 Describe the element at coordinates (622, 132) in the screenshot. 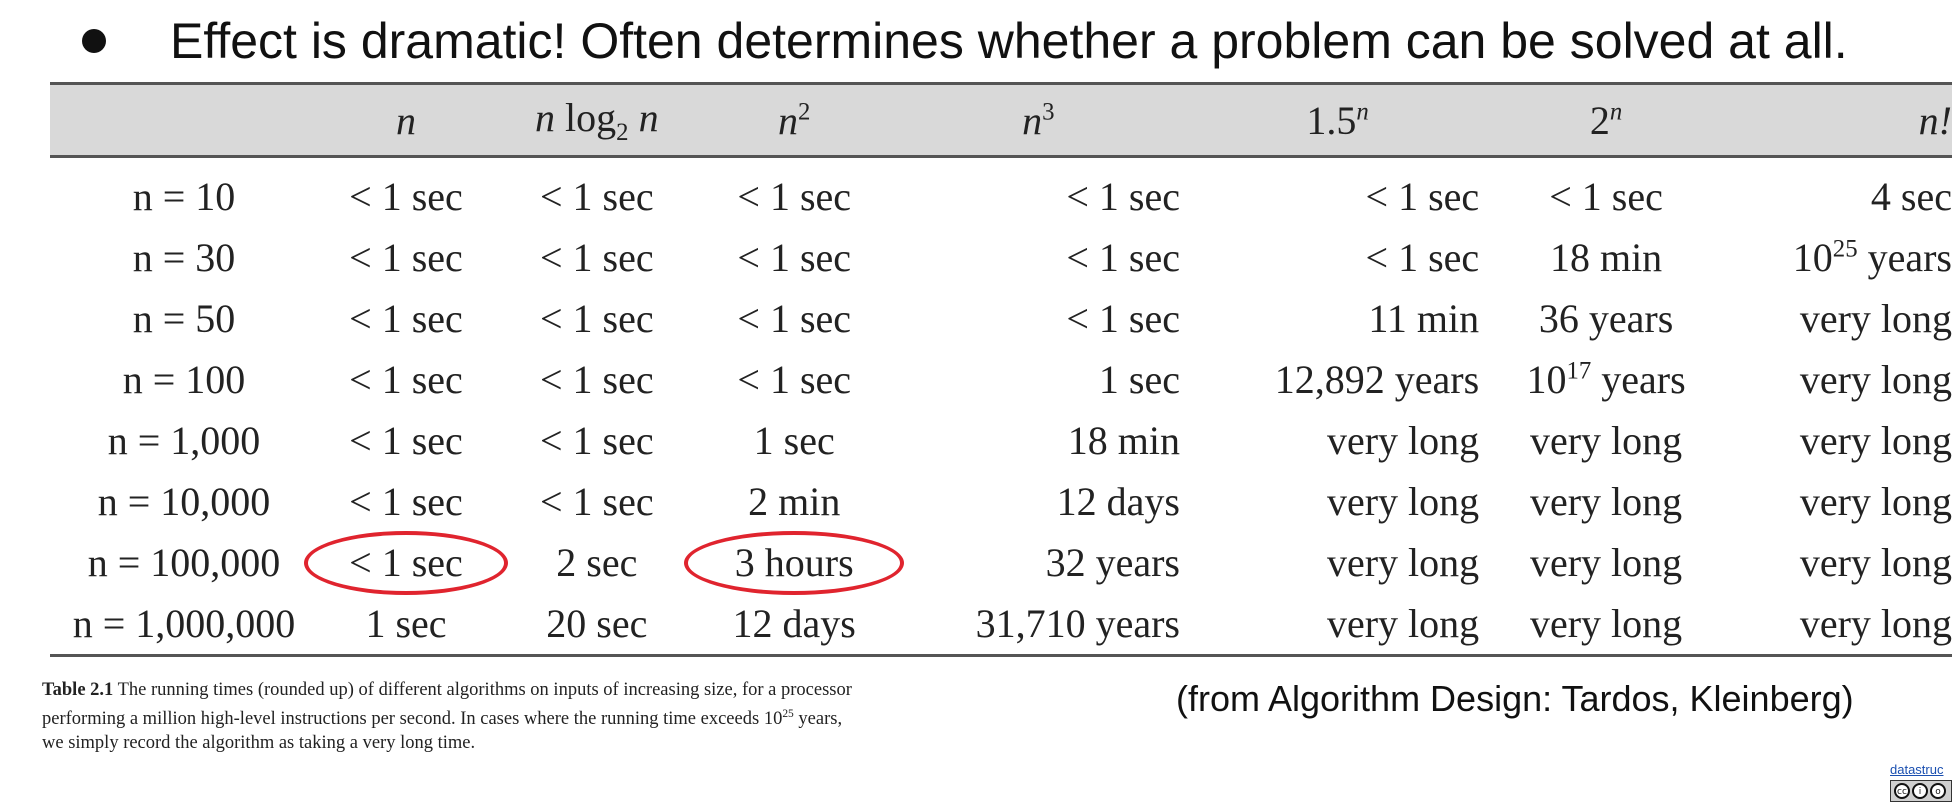

I see `header-nlogn-base: 2` at that location.